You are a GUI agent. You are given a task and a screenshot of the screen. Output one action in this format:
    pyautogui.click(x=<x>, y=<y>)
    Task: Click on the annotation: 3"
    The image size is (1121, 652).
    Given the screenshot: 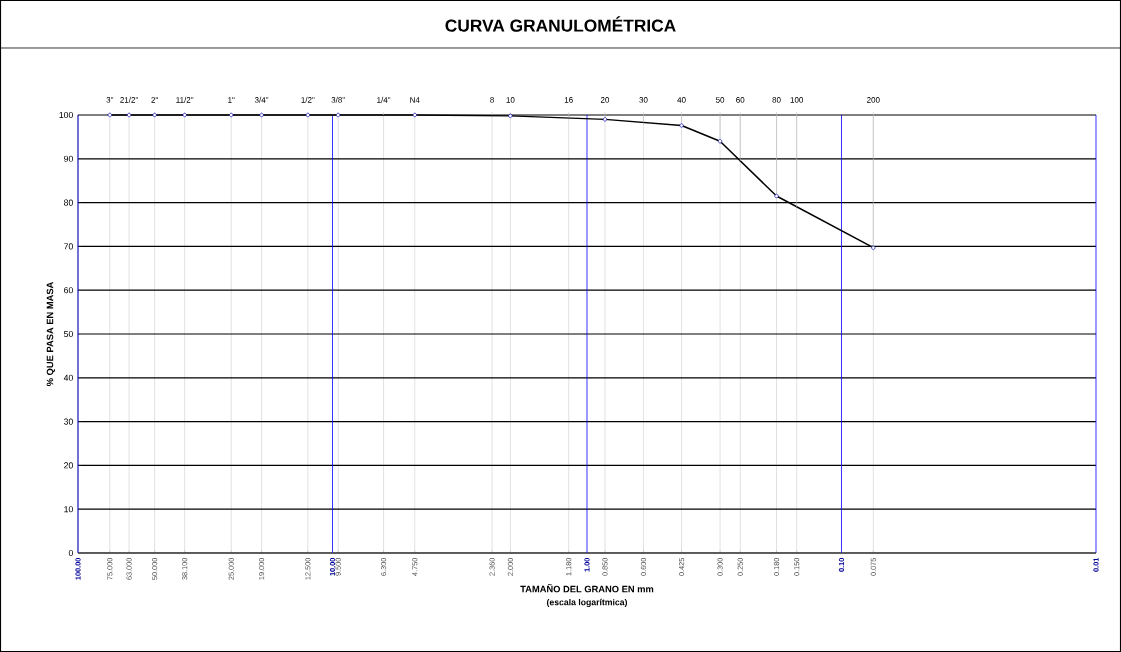 What is the action you would take?
    pyautogui.click(x=110, y=100)
    